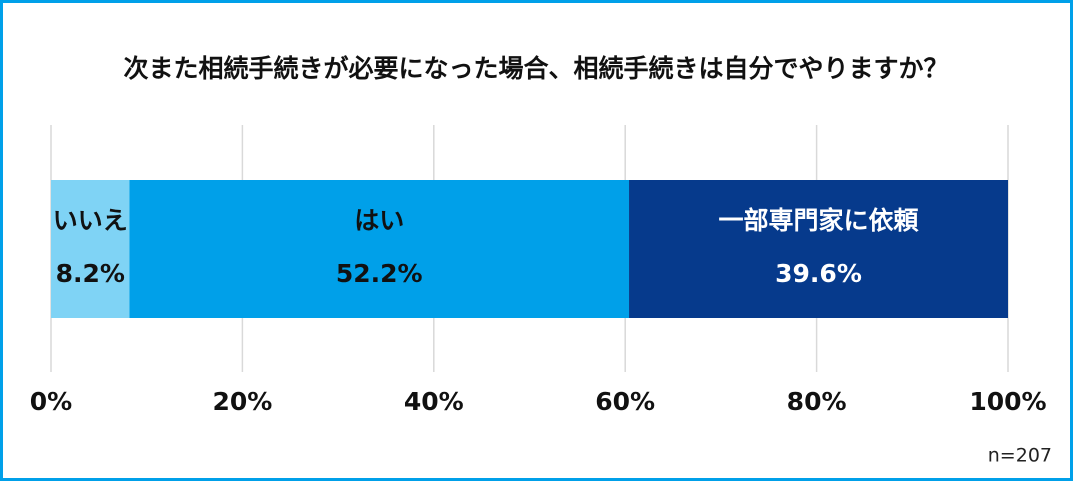  What do you see at coordinates (1007, 401) in the screenshot?
I see `x-tick-label: 100%` at bounding box center [1007, 401].